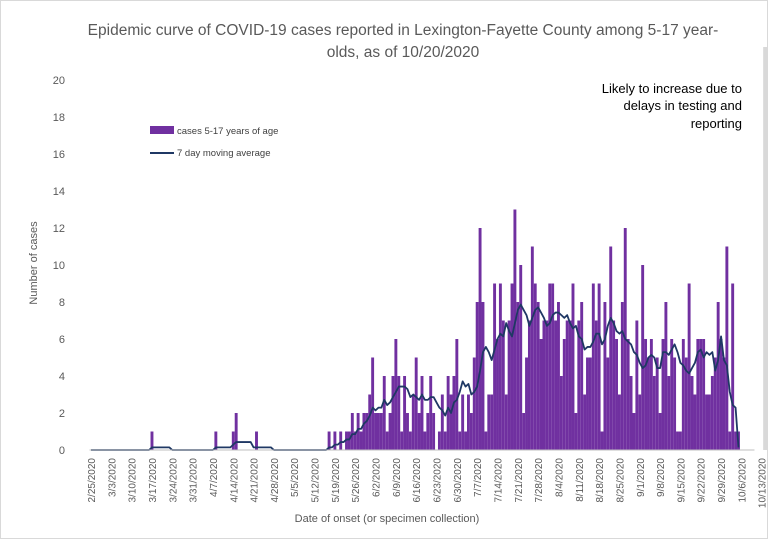 The image size is (768, 543). I want to click on x-tick-label: 3/3/2020, so click(112, 477).